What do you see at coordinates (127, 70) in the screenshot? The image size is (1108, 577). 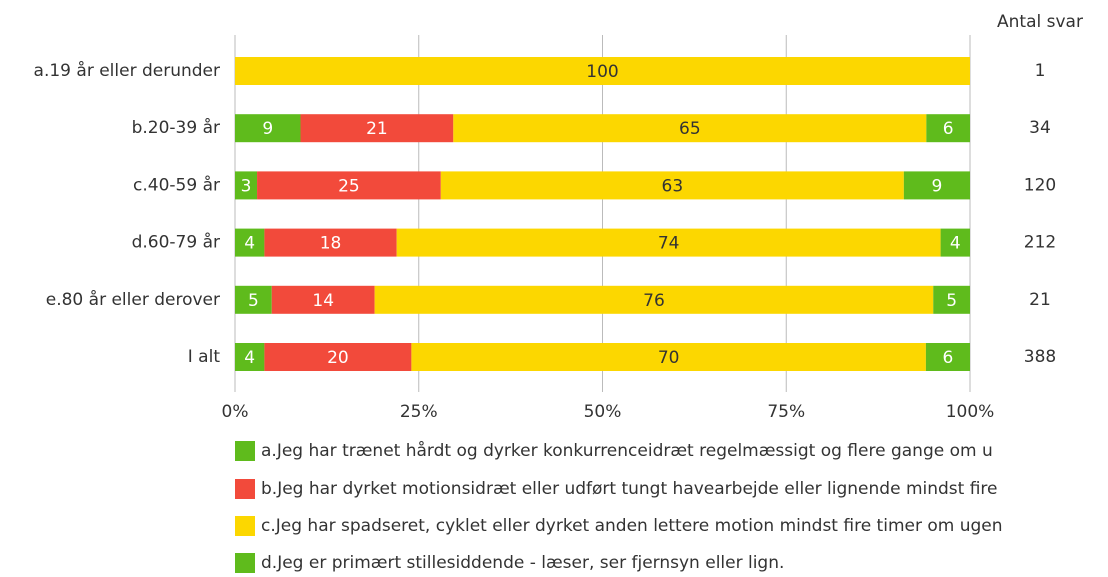 I see `y-tick-label: a.19 år eller derunder` at bounding box center [127, 70].